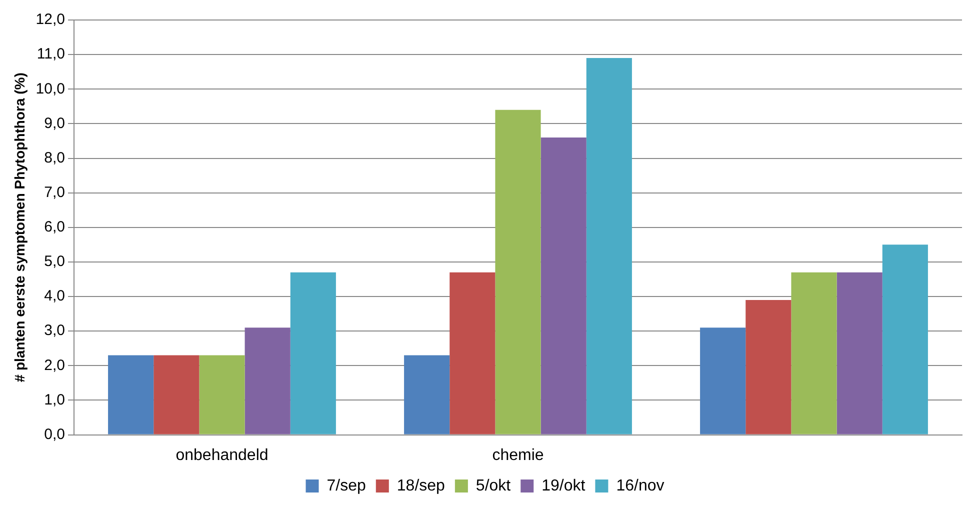 This screenshot has height=512, width=980. Describe the element at coordinates (54, 123) in the screenshot. I see `y-tick-label: 9,0` at that location.